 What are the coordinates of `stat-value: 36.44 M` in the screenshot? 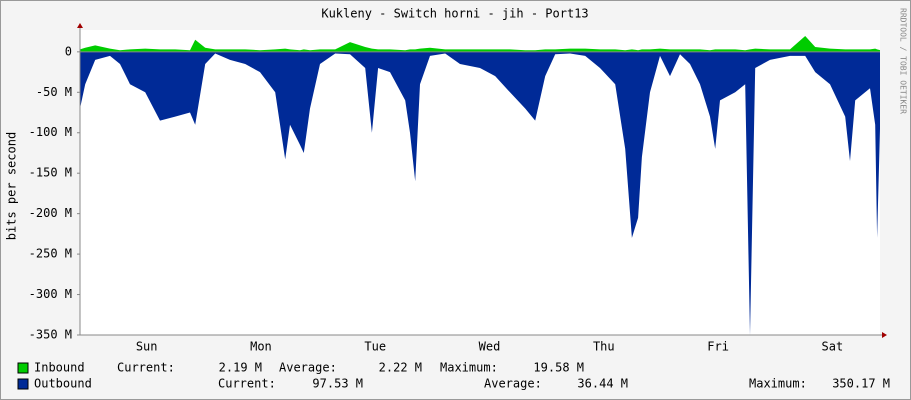 It's located at (602, 384).